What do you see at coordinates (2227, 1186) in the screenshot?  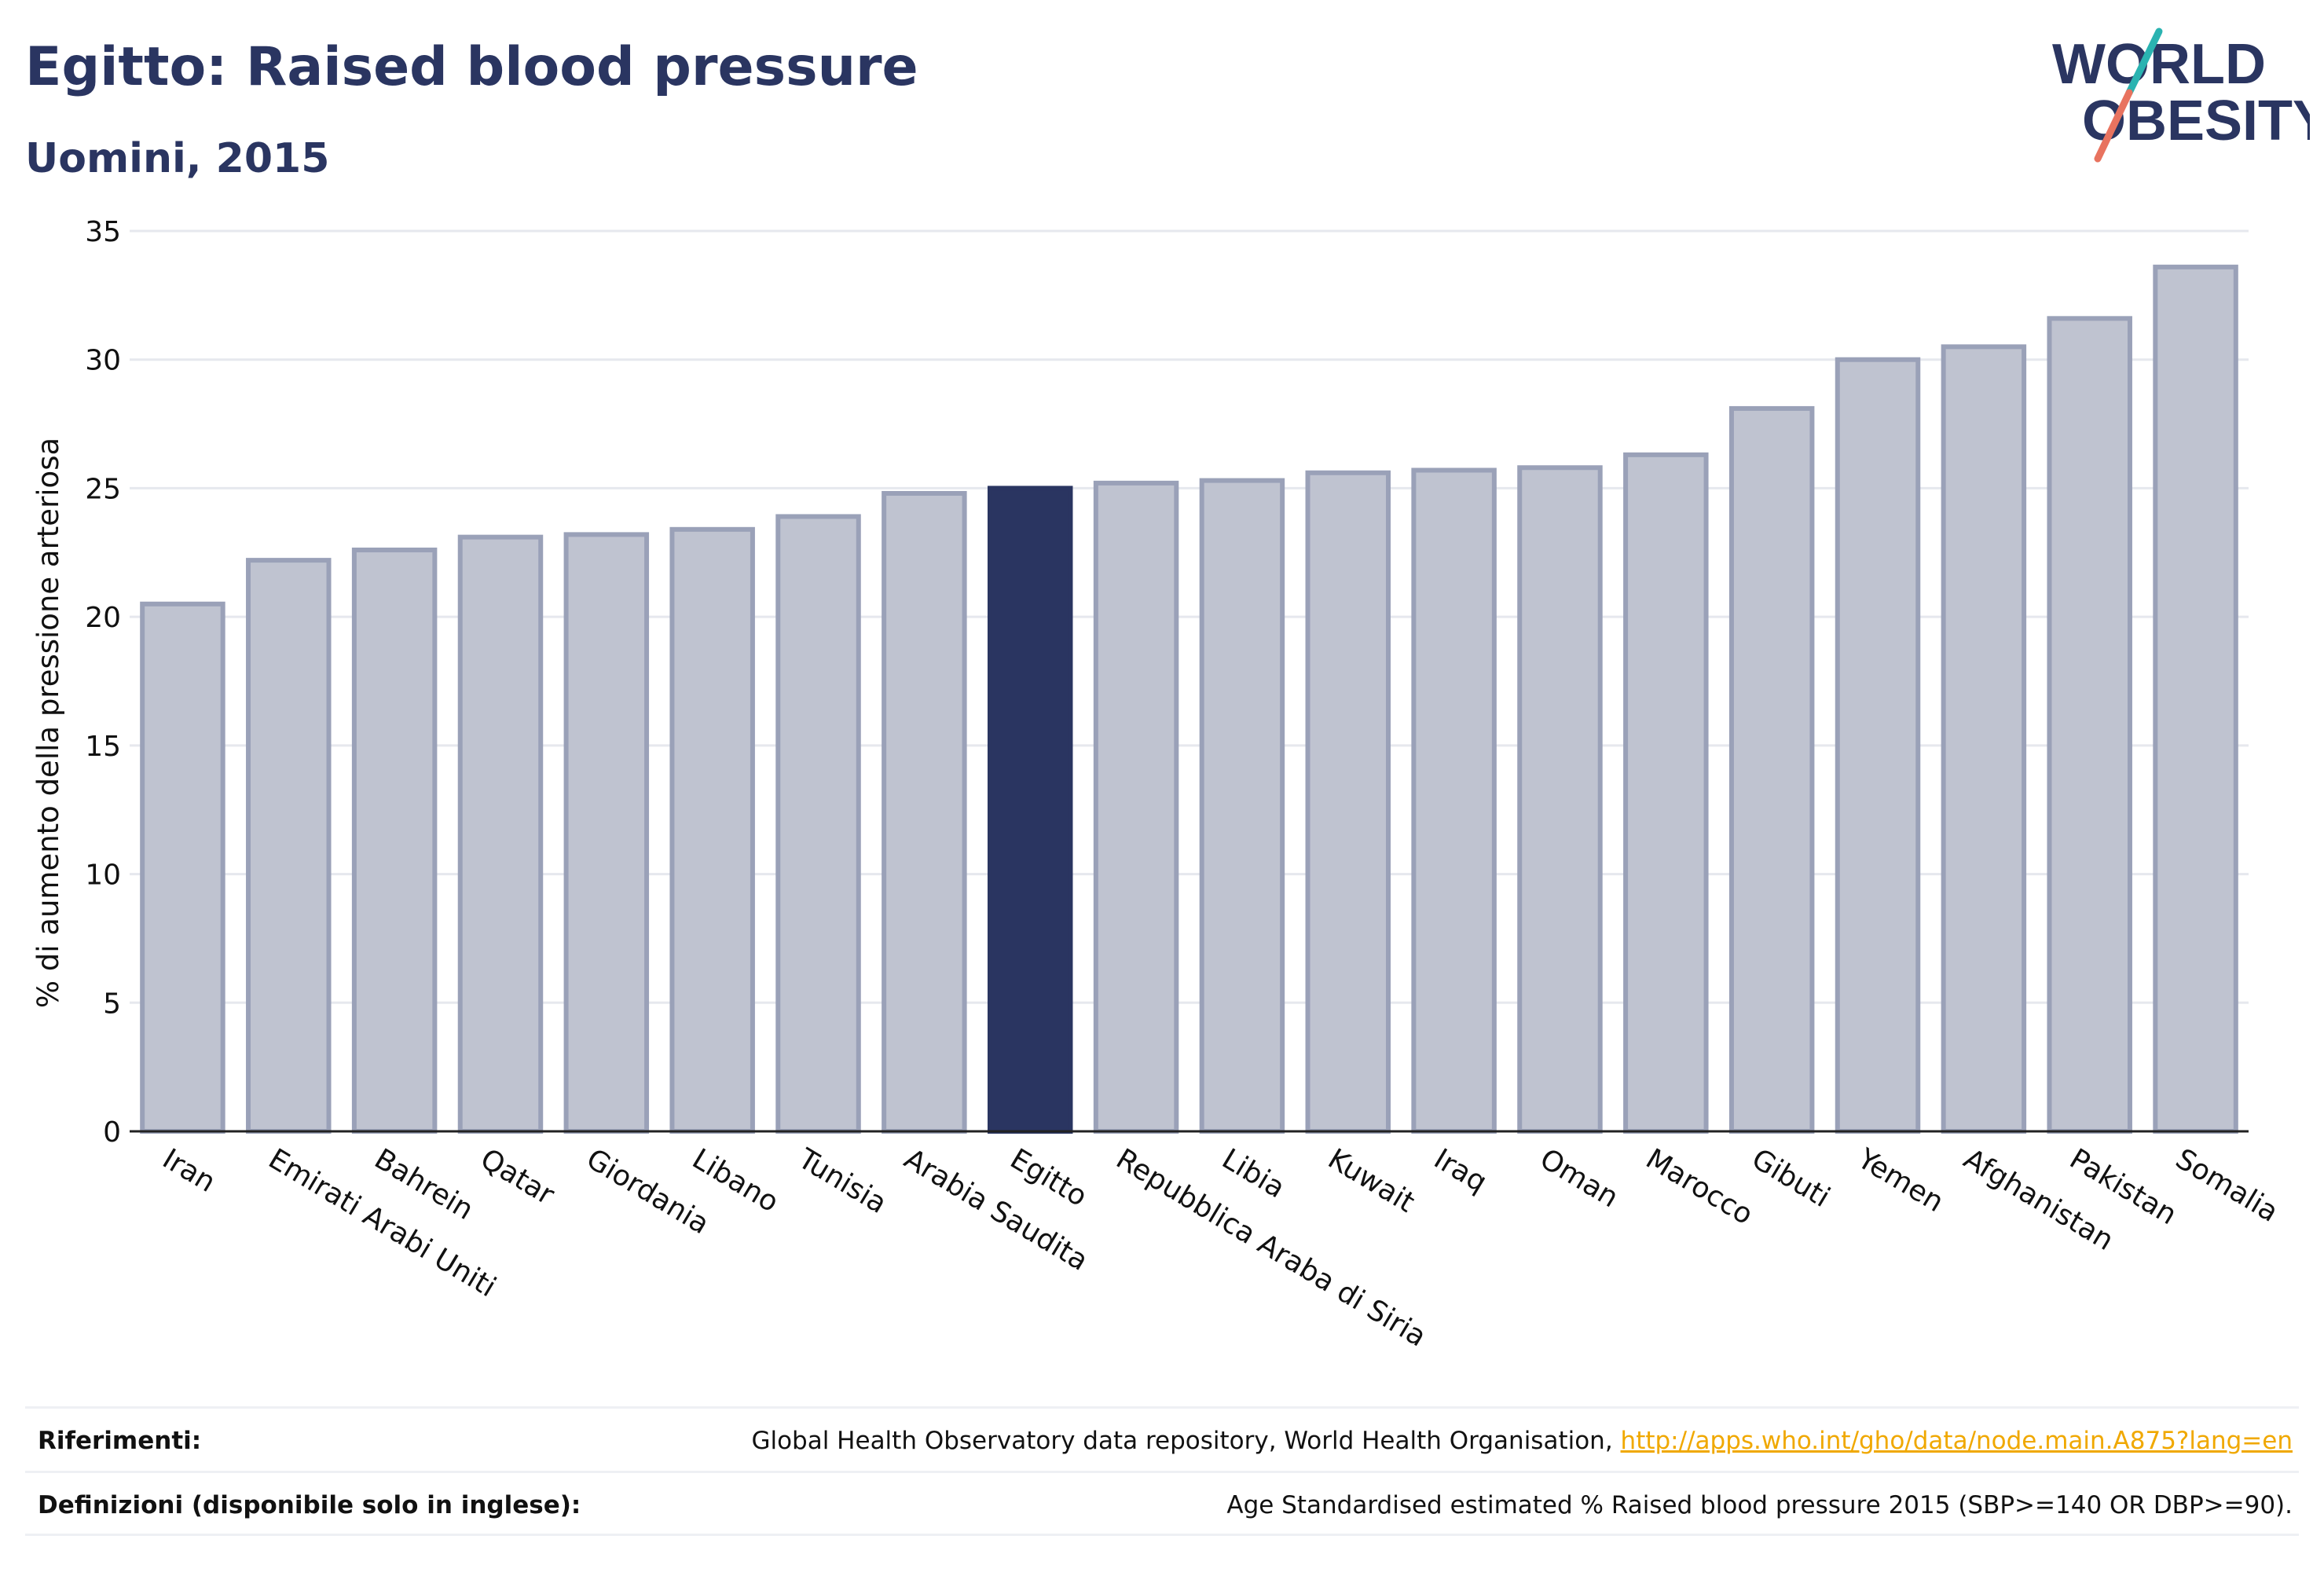 I see `x-tick-label: Somalia` at bounding box center [2227, 1186].